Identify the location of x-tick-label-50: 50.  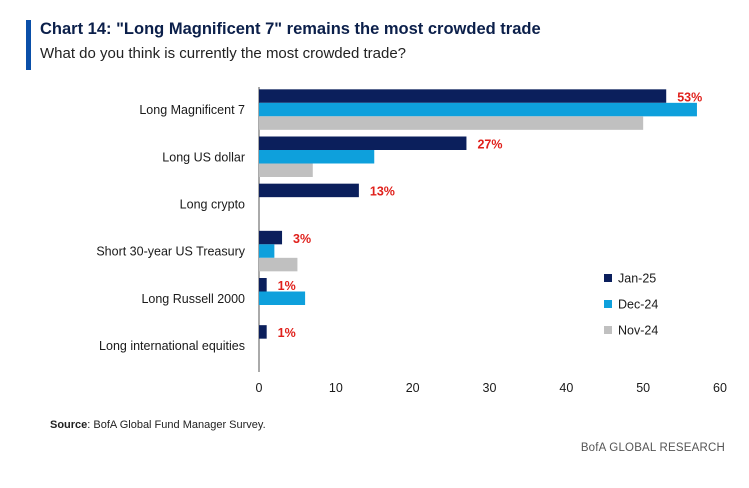
(643, 388).